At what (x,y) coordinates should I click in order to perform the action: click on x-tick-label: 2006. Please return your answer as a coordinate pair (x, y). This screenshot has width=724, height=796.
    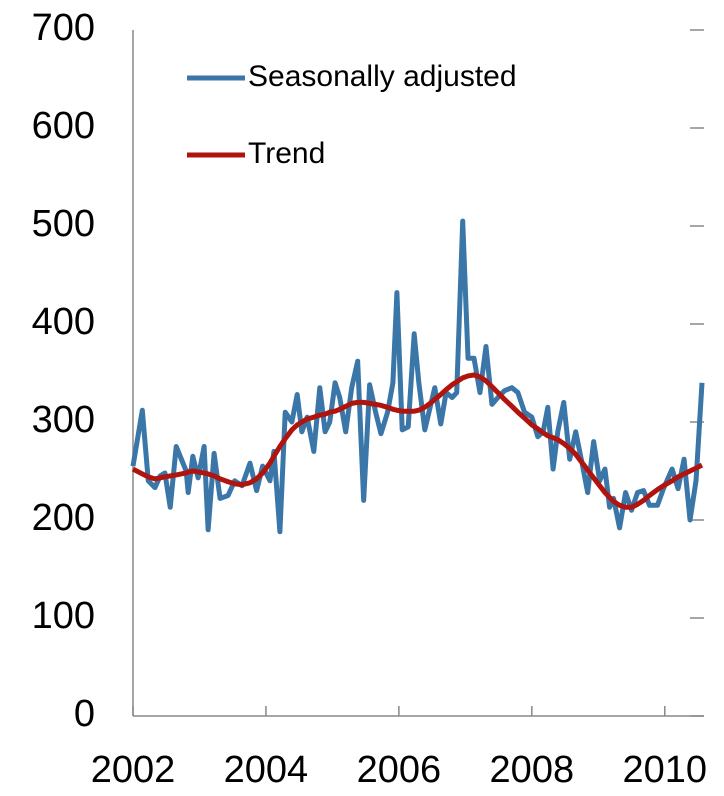
    Looking at the image, I should click on (399, 770).